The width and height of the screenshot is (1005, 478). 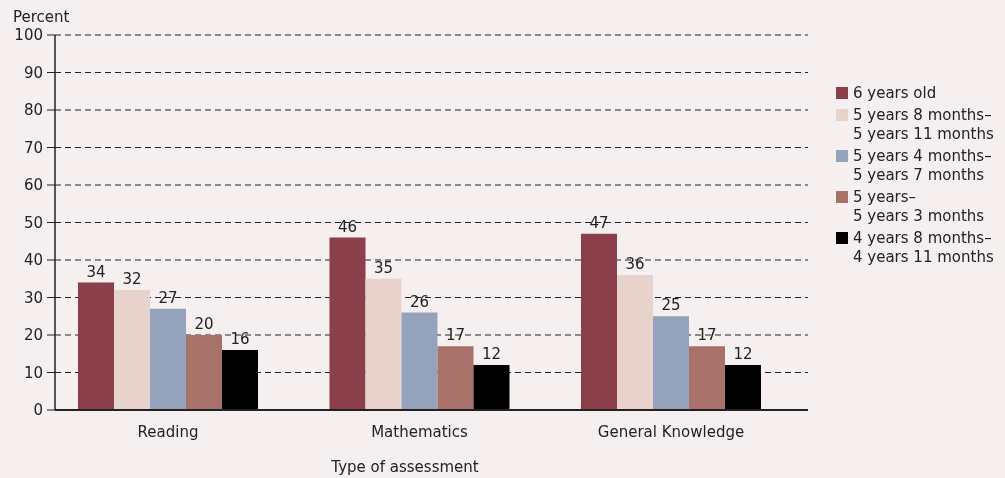 I want to click on data-label: 27, so click(x=168, y=297).